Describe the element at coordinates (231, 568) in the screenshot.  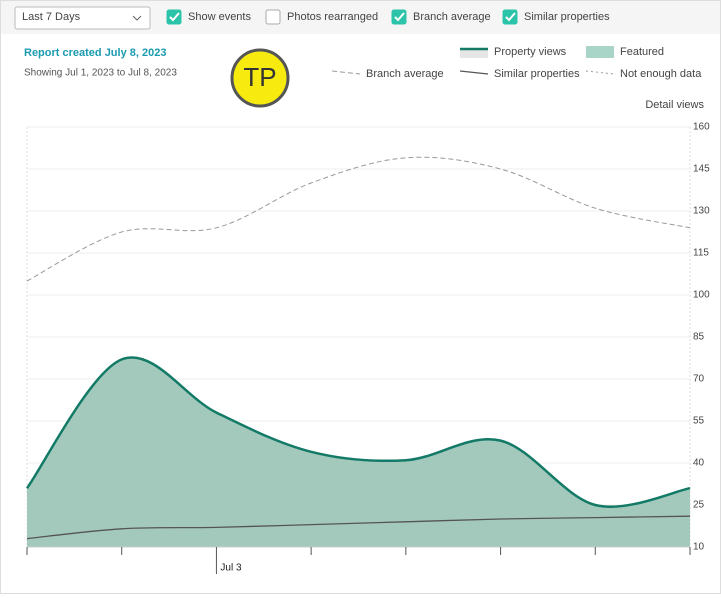
I see `x-tick-label: Jul 3` at that location.